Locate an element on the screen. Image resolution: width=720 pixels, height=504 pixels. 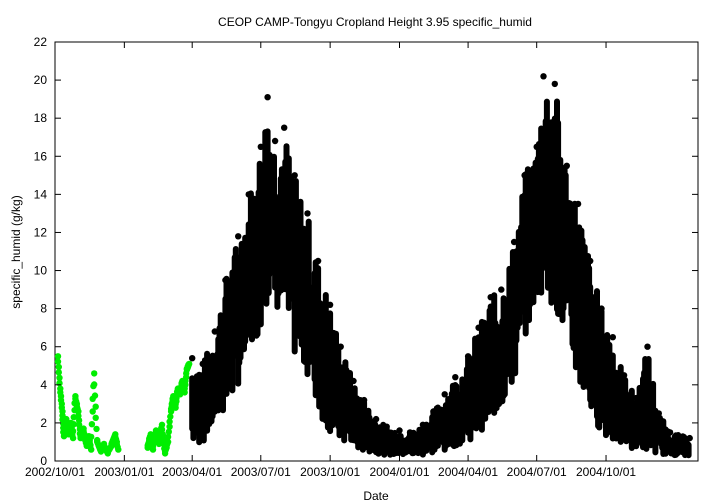
x-tick-label: 2004/07/01 is located at coordinates (537, 472).